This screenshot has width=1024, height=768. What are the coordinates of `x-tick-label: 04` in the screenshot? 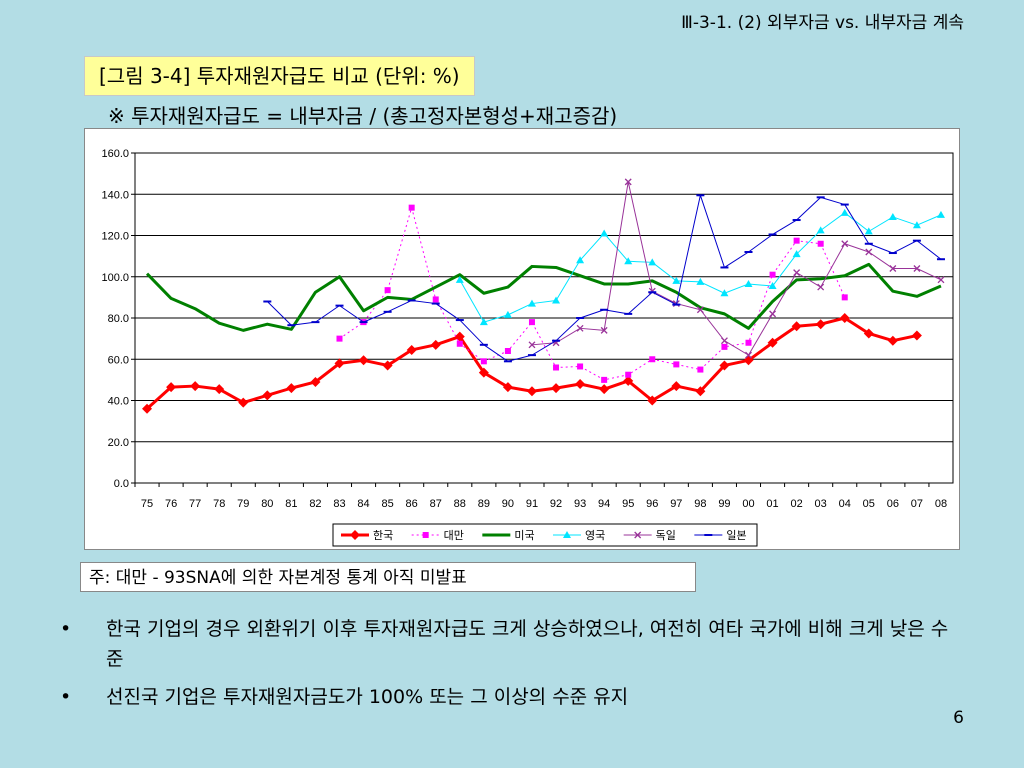 It's located at (845, 504).